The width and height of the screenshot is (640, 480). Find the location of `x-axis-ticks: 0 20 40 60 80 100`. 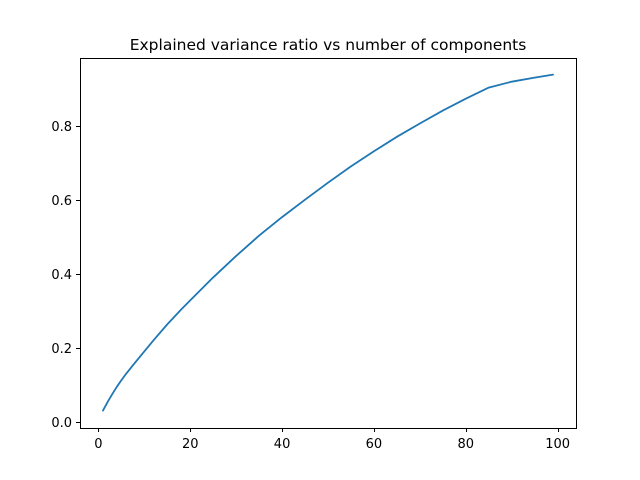

x-axis-ticks: 0 20 40 60 80 100 is located at coordinates (332, 440).